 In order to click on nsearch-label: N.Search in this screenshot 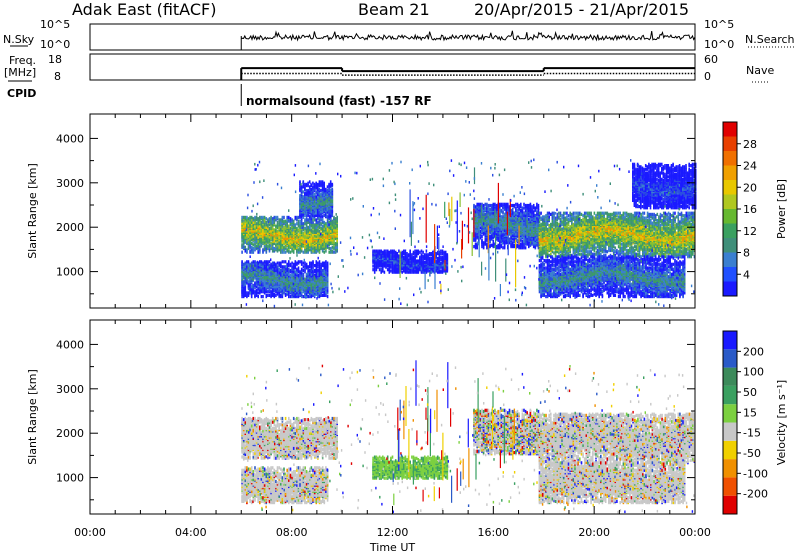, I will do `click(770, 39)`.